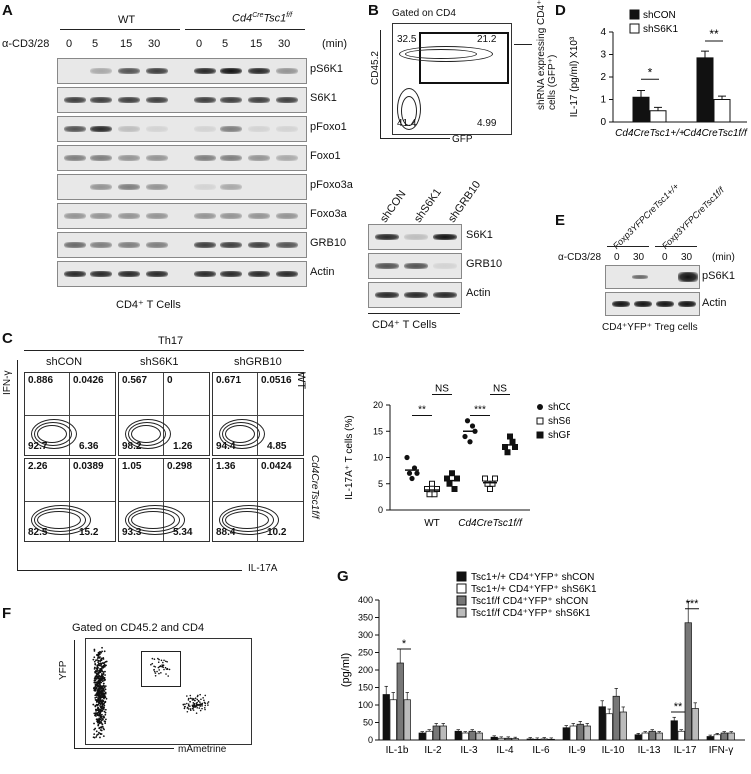 The width and height of the screenshot is (751, 774). I want to click on panel-f-letter: F, so click(7, 613).